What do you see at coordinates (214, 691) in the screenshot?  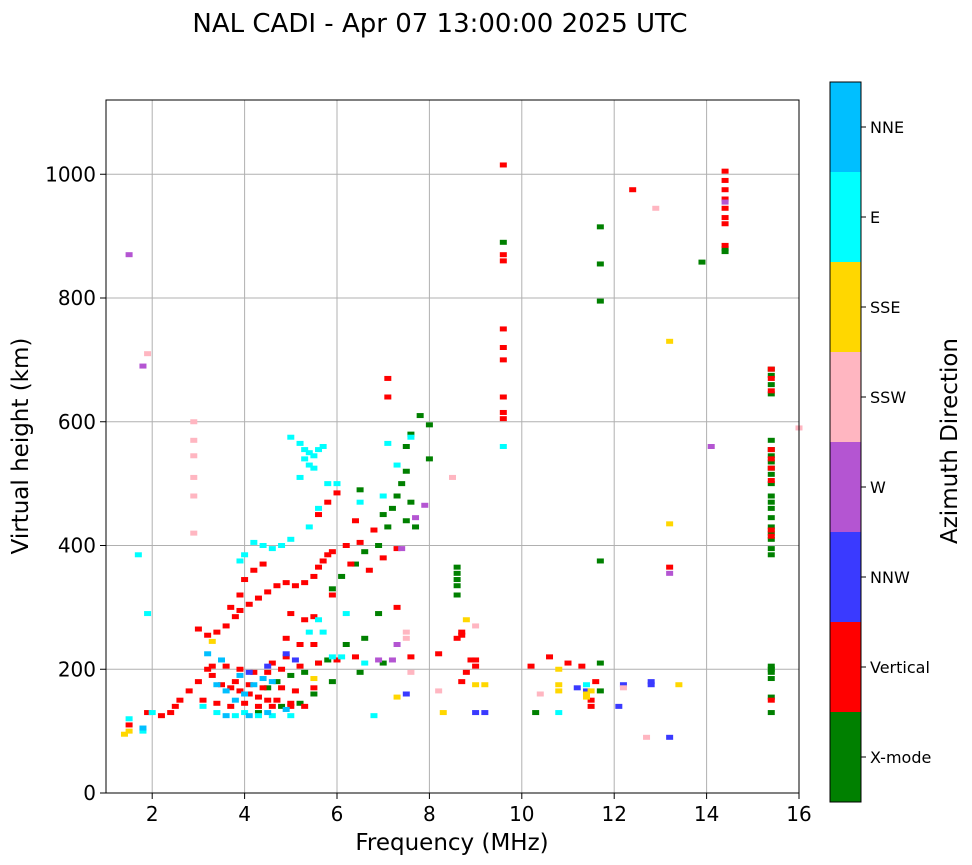 I see `series-nne` at bounding box center [214, 691].